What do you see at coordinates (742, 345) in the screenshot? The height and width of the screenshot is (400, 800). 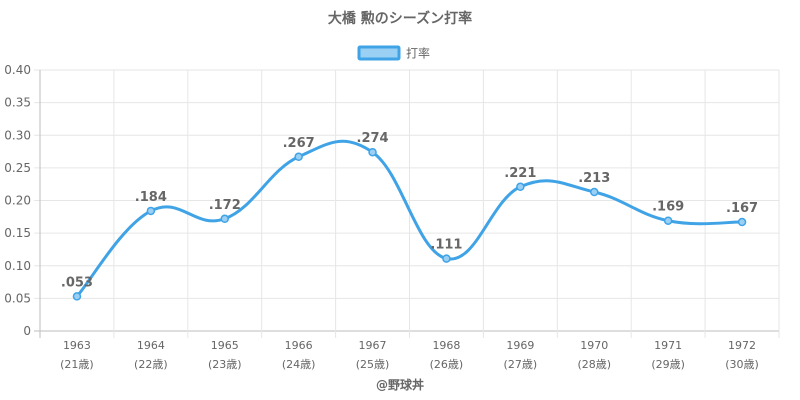 I see `x-tick-label: 1972` at bounding box center [742, 345].